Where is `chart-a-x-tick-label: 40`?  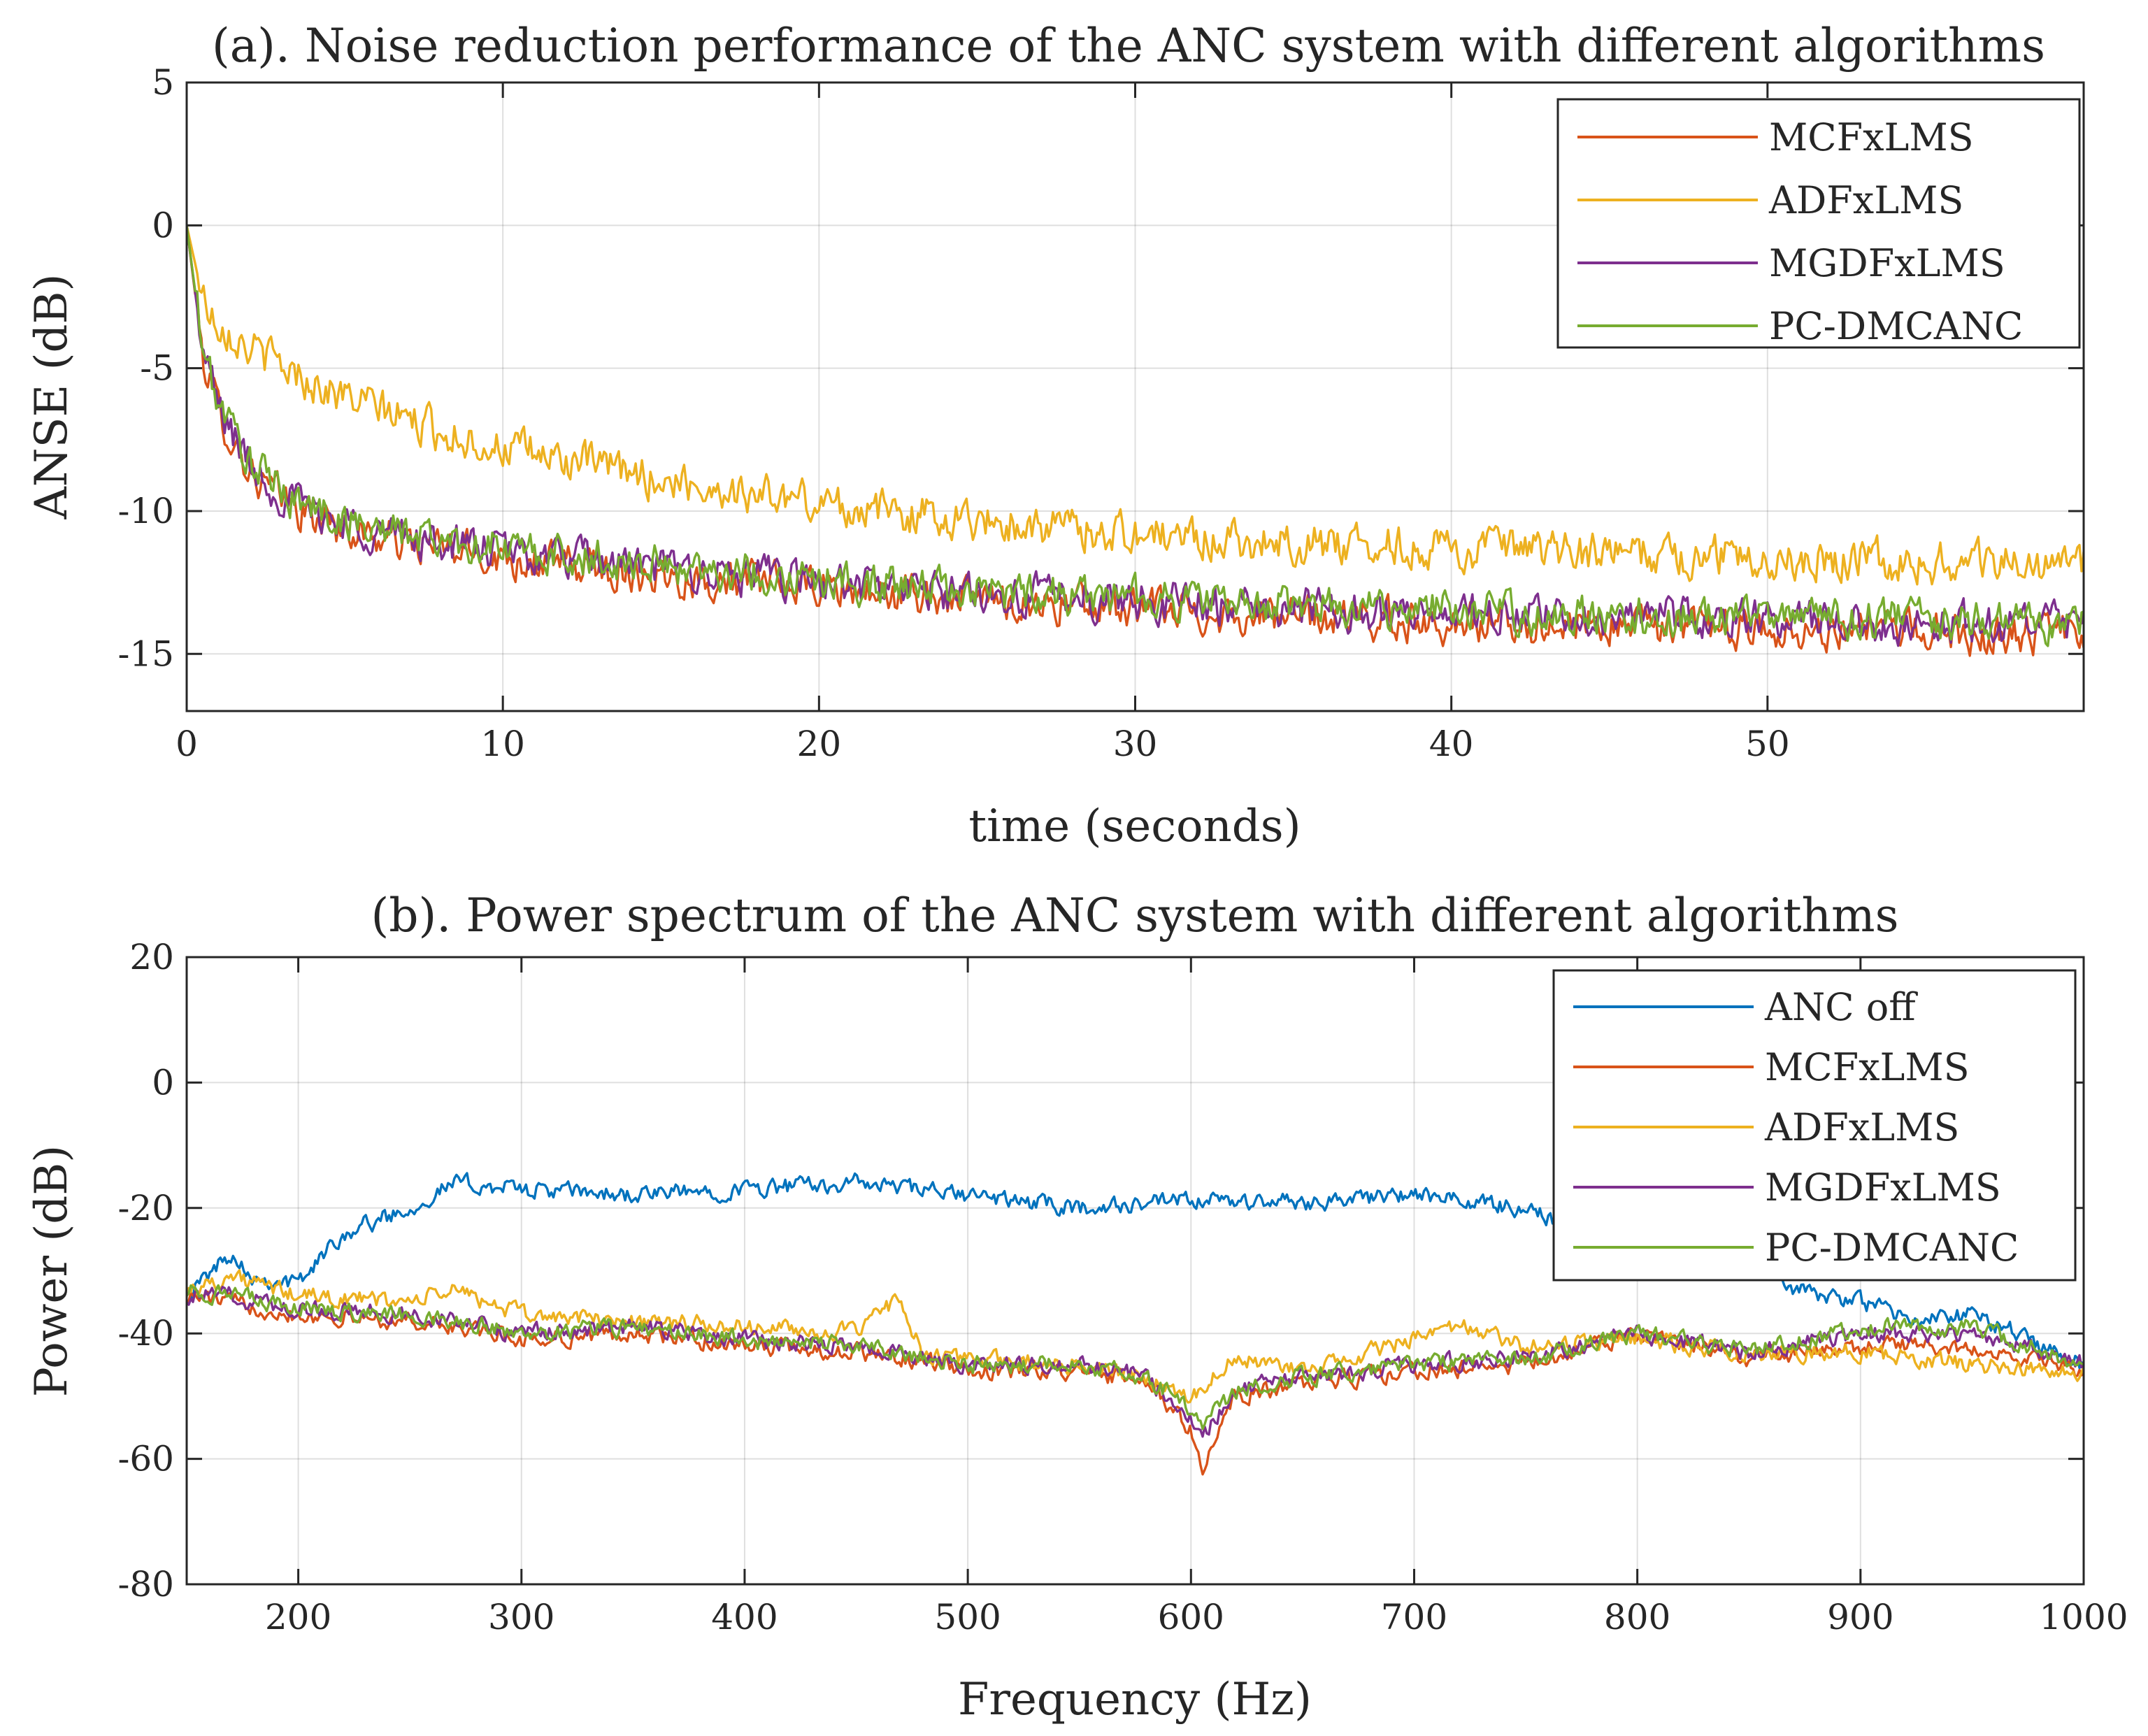
chart-a-x-tick-label: 40 is located at coordinates (1451, 744).